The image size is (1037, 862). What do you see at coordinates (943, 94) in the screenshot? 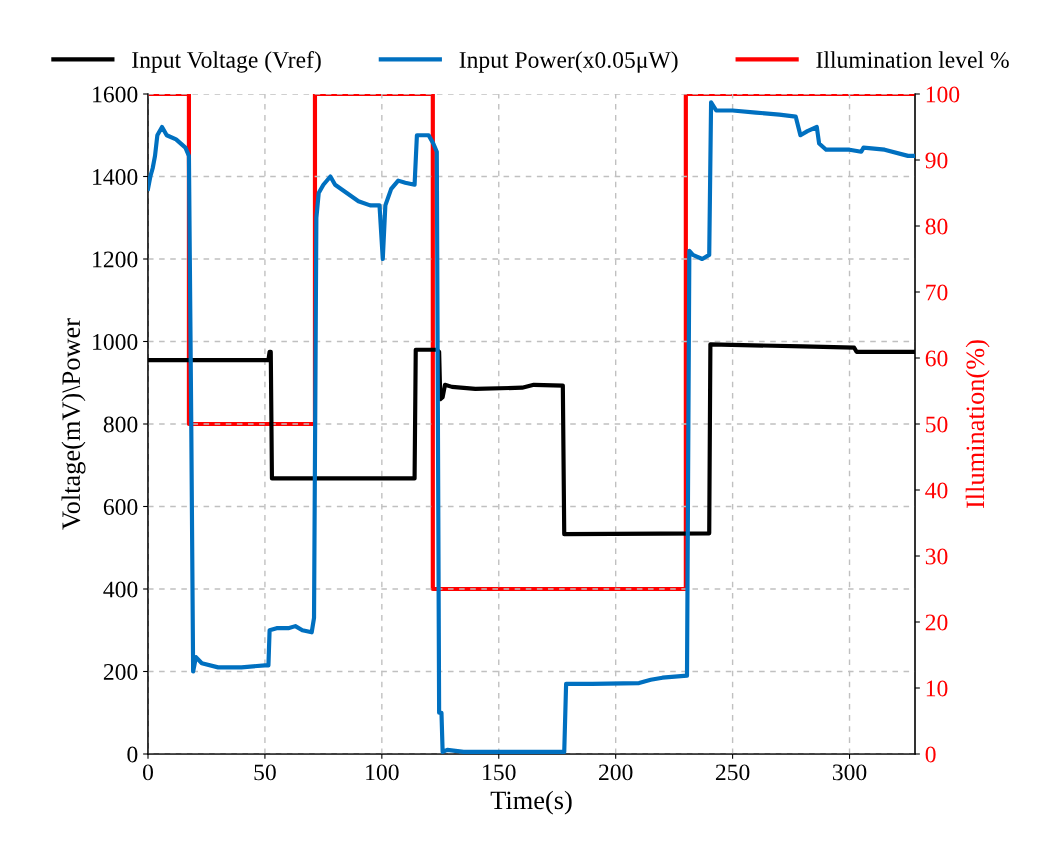
I see `y2-tick-label: 100` at bounding box center [943, 94].